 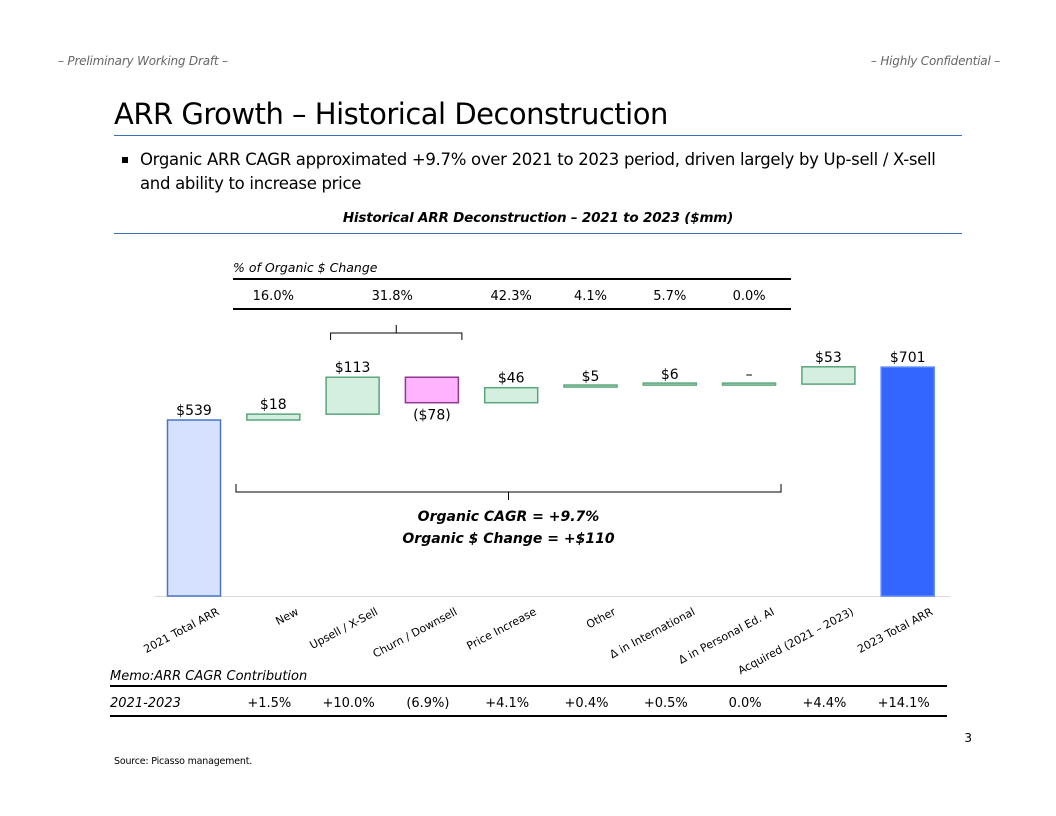 I want to click on page-title: ARR Growth – Historical Deconstruction, so click(x=391, y=114).